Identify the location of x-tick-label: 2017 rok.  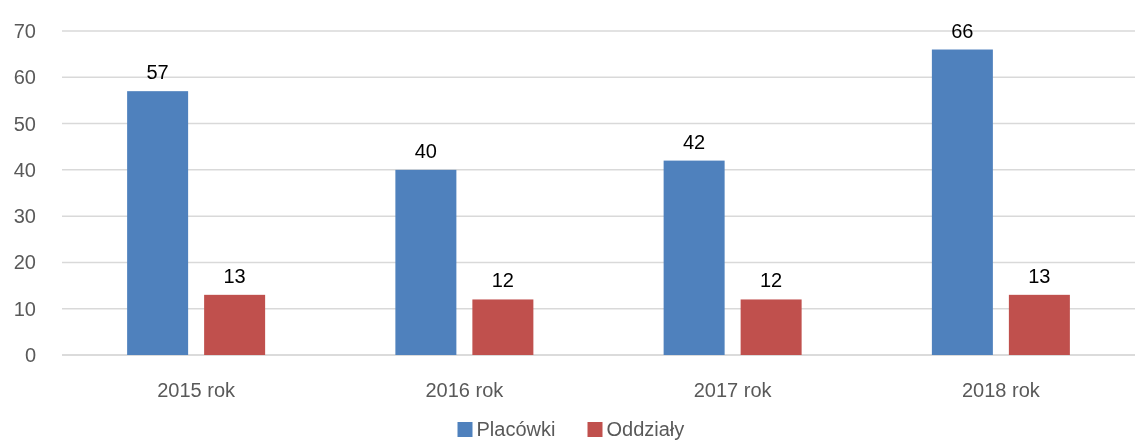
(733, 390).